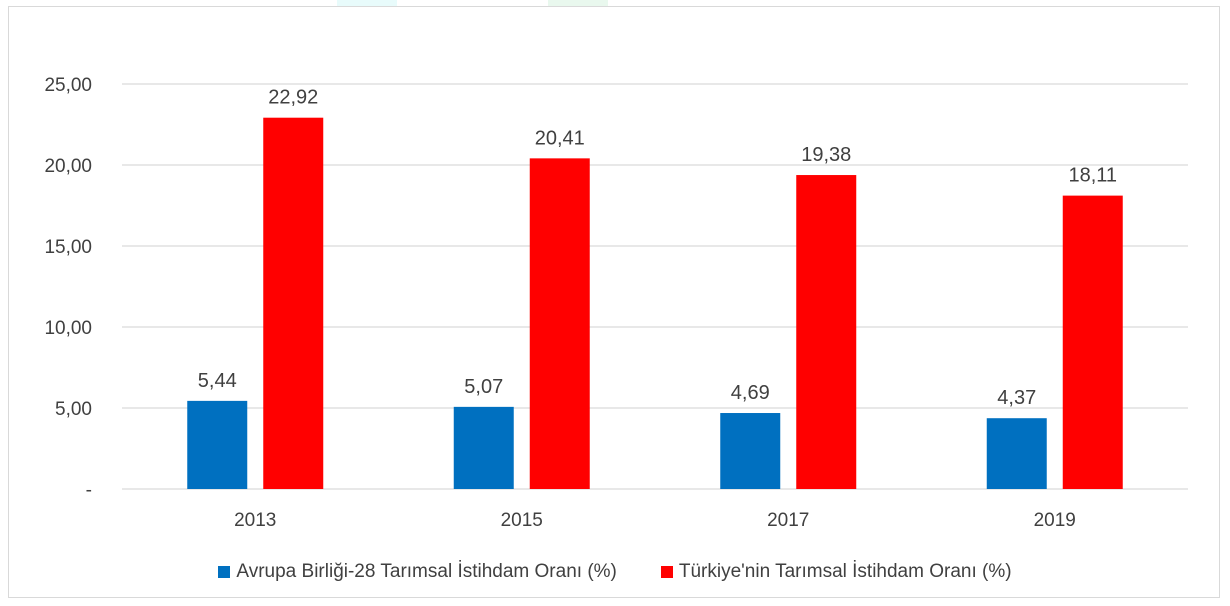 The image size is (1230, 606). Describe the element at coordinates (293, 303) in the screenshot. I see `bar-turkey-2013` at that location.